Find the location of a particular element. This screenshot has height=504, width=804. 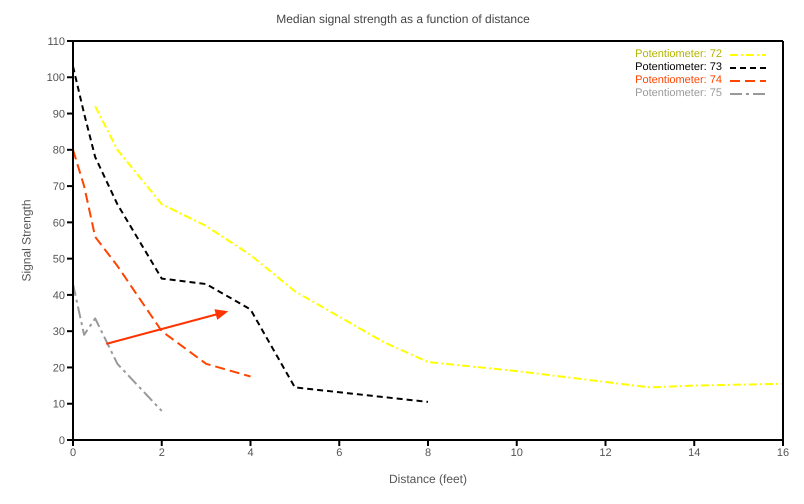

x-tick-label: 4 is located at coordinates (250, 452).